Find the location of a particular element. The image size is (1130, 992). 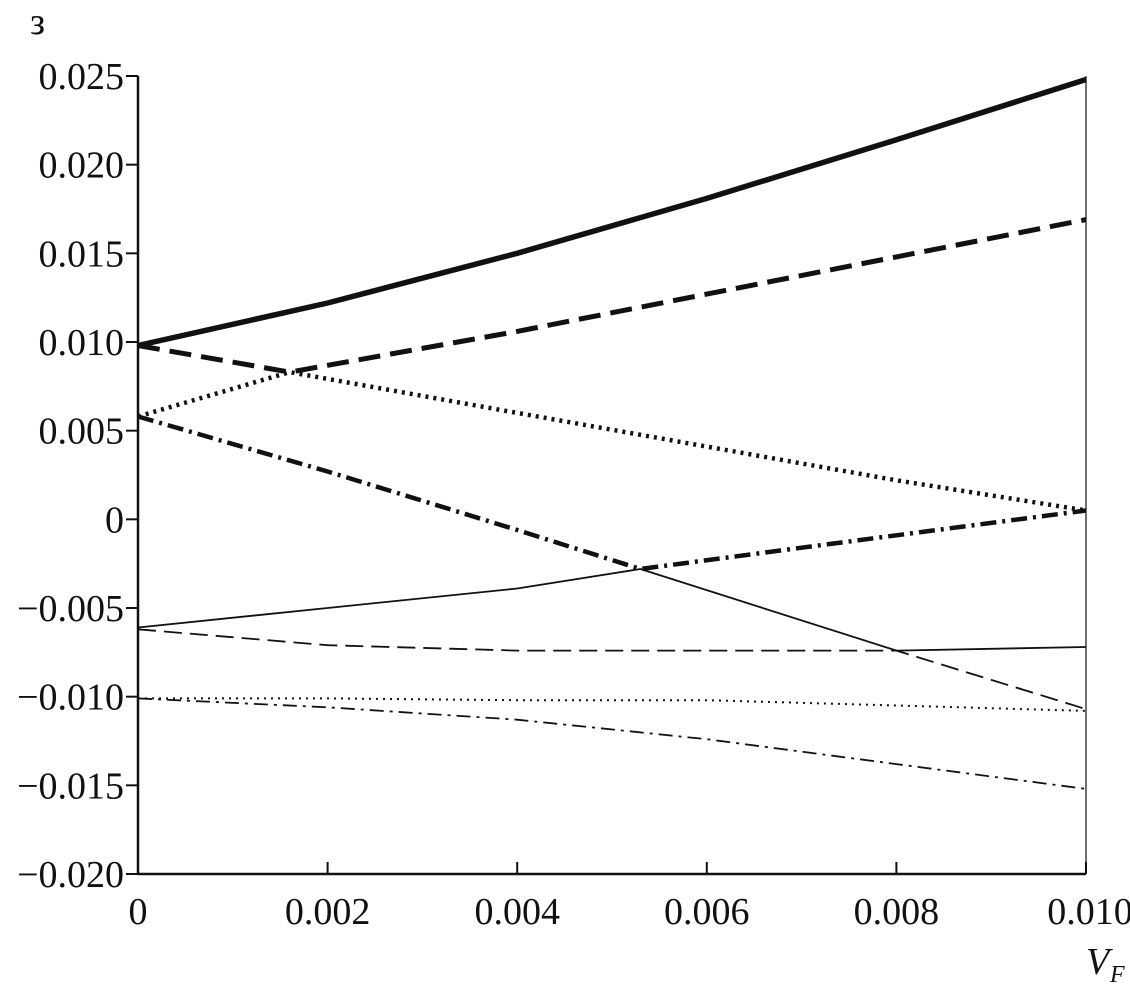

y-tick-label: −0.010 is located at coordinates (70, 698).